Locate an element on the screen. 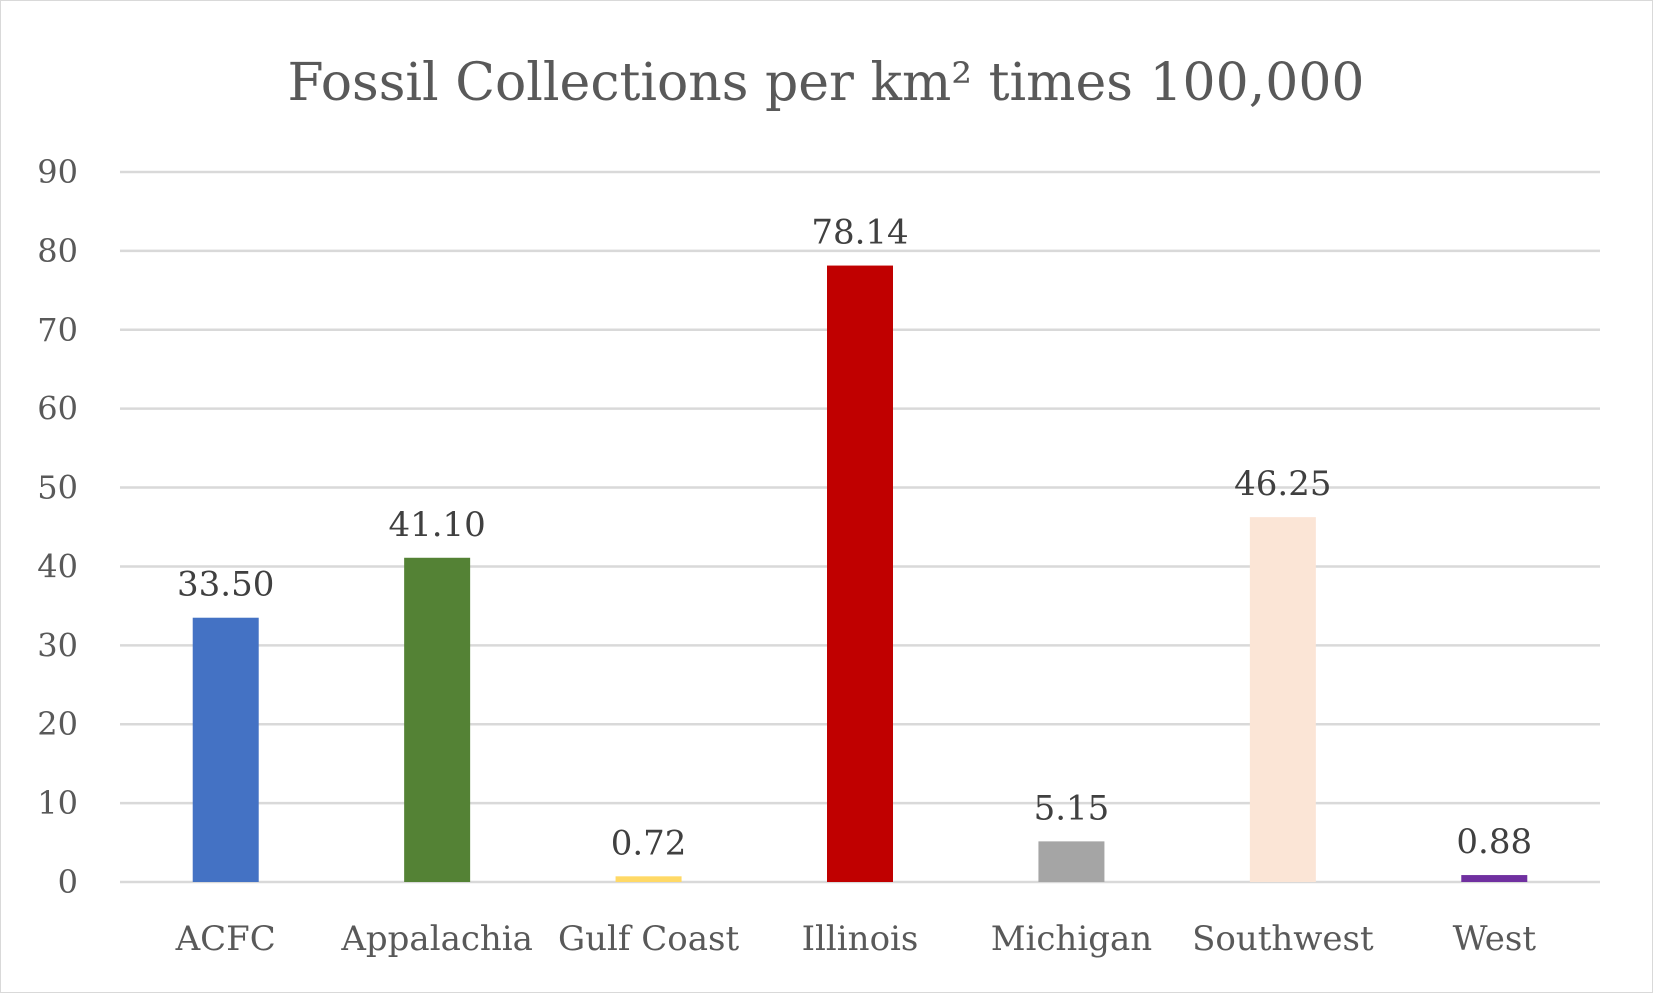 This screenshot has height=993, width=1653. y-tick-label: 20 is located at coordinates (57, 724).